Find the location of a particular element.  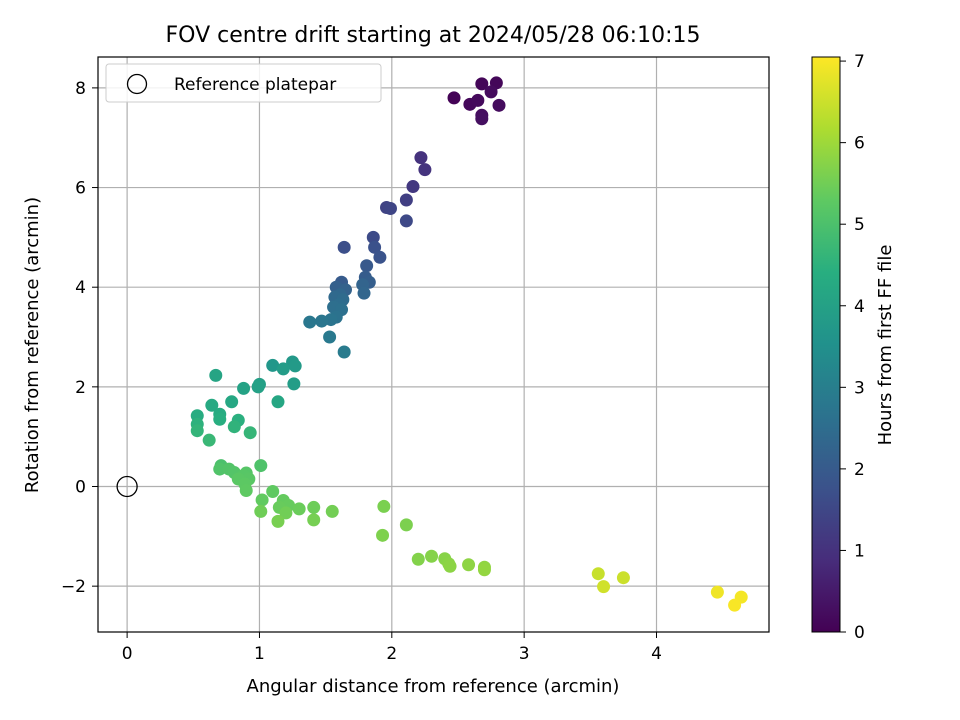

colorbar-tick-label: 0 is located at coordinates (859, 633).